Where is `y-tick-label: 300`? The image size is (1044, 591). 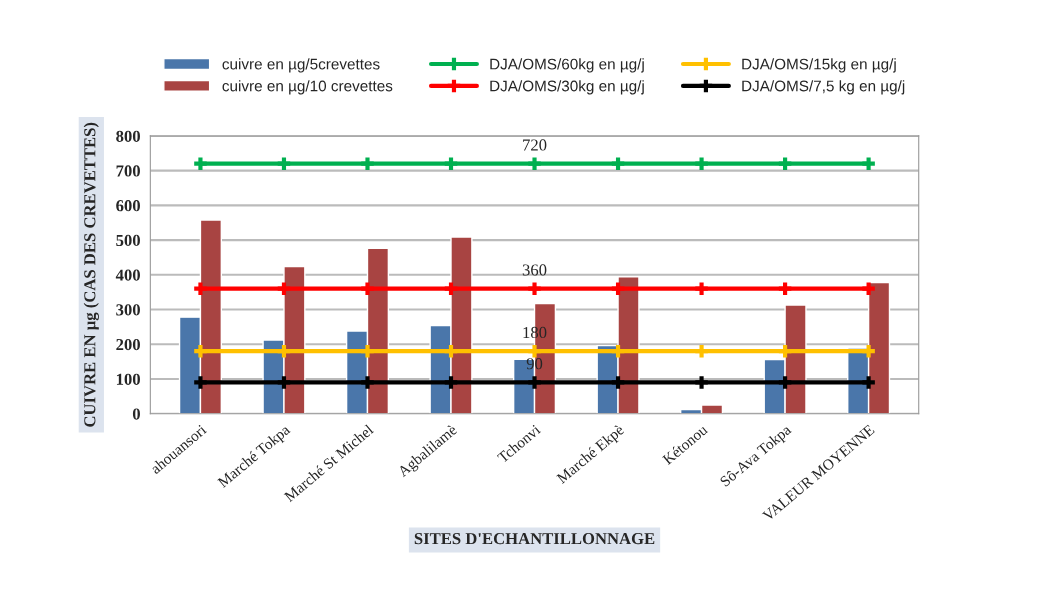
y-tick-label: 300 is located at coordinates (128, 310).